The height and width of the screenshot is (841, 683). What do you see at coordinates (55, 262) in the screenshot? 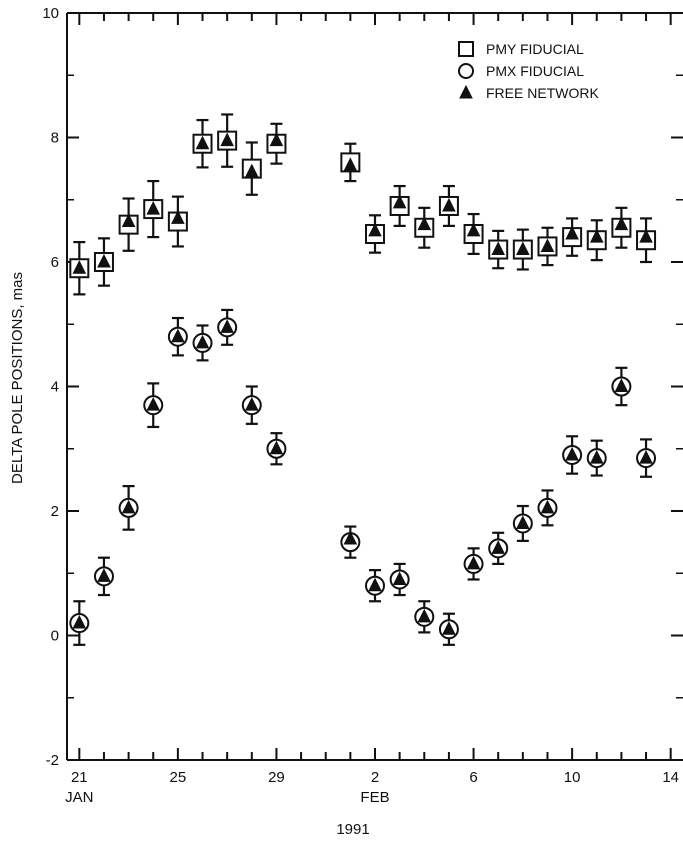
I see `y-tick-label: 6` at bounding box center [55, 262].